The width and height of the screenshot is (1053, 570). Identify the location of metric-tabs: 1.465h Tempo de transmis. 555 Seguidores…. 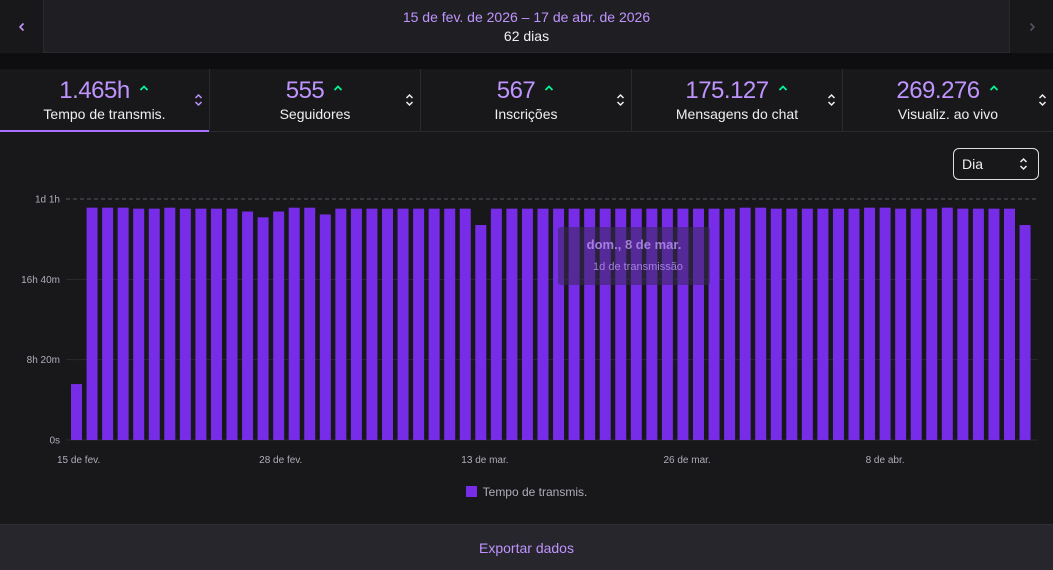
(526, 101).